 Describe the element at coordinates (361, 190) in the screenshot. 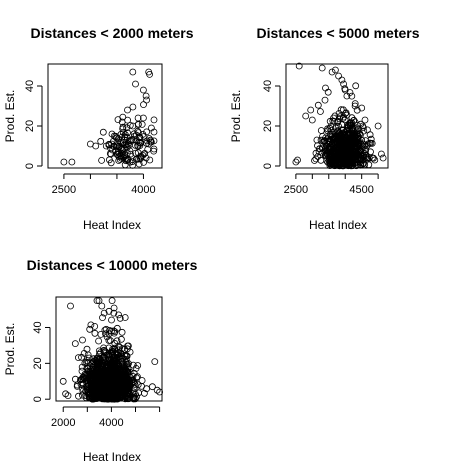

I see `x-tick-label: 4500` at that location.